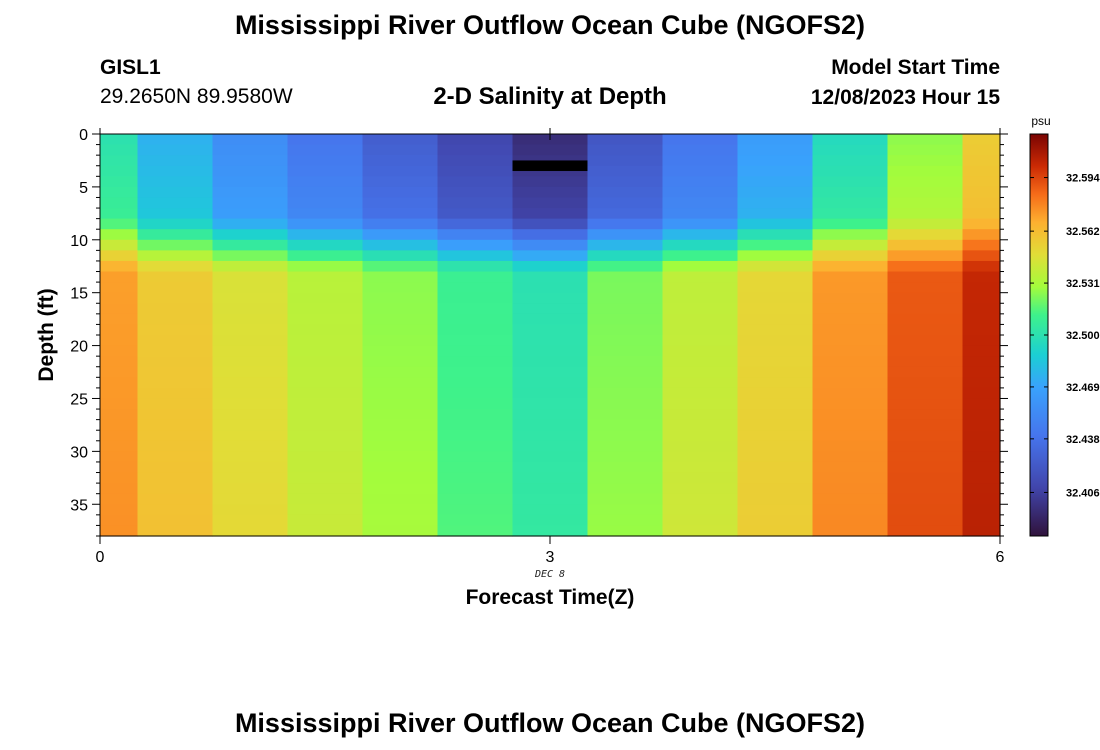 This screenshot has height=750, width=1100. I want to click on x-axis-title: Forecast Time(Z), so click(550, 597).